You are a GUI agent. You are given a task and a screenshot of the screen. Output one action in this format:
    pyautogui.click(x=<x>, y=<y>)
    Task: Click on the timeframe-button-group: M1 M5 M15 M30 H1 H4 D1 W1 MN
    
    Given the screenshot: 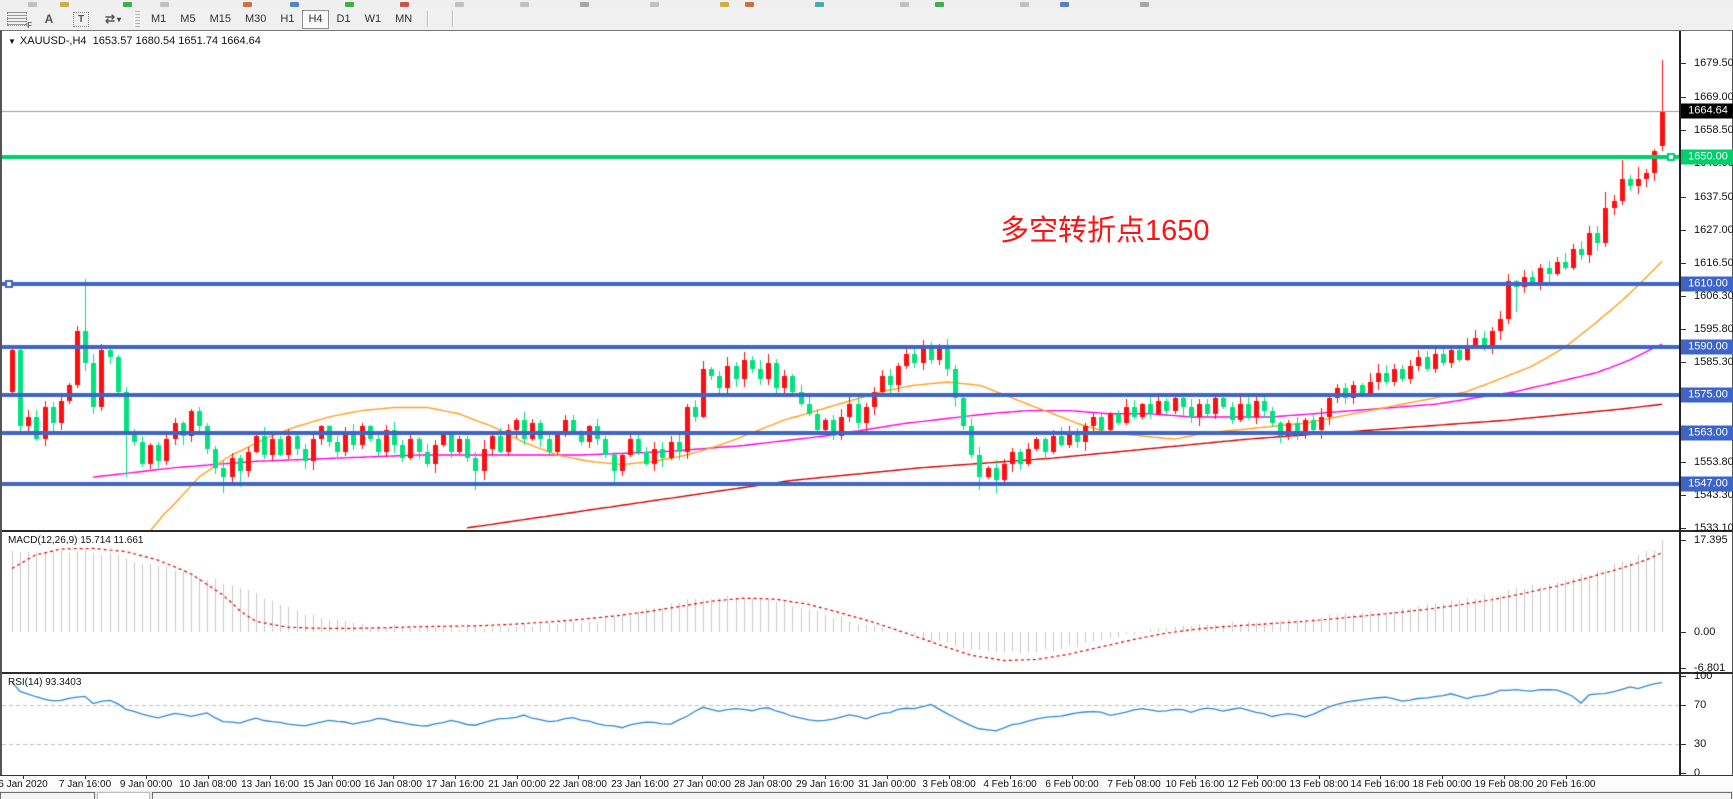 What is the action you would take?
    pyautogui.click(x=281, y=19)
    